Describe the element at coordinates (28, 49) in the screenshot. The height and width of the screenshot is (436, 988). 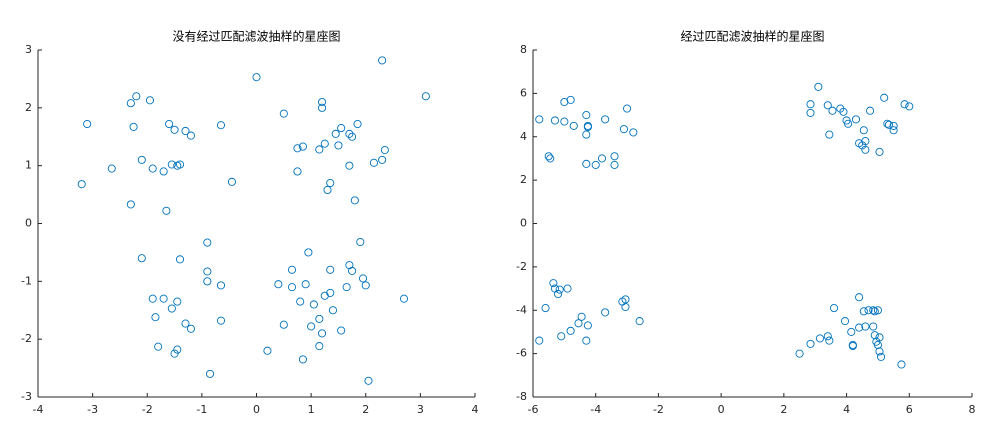
I see `y-tick-label: 3` at that location.